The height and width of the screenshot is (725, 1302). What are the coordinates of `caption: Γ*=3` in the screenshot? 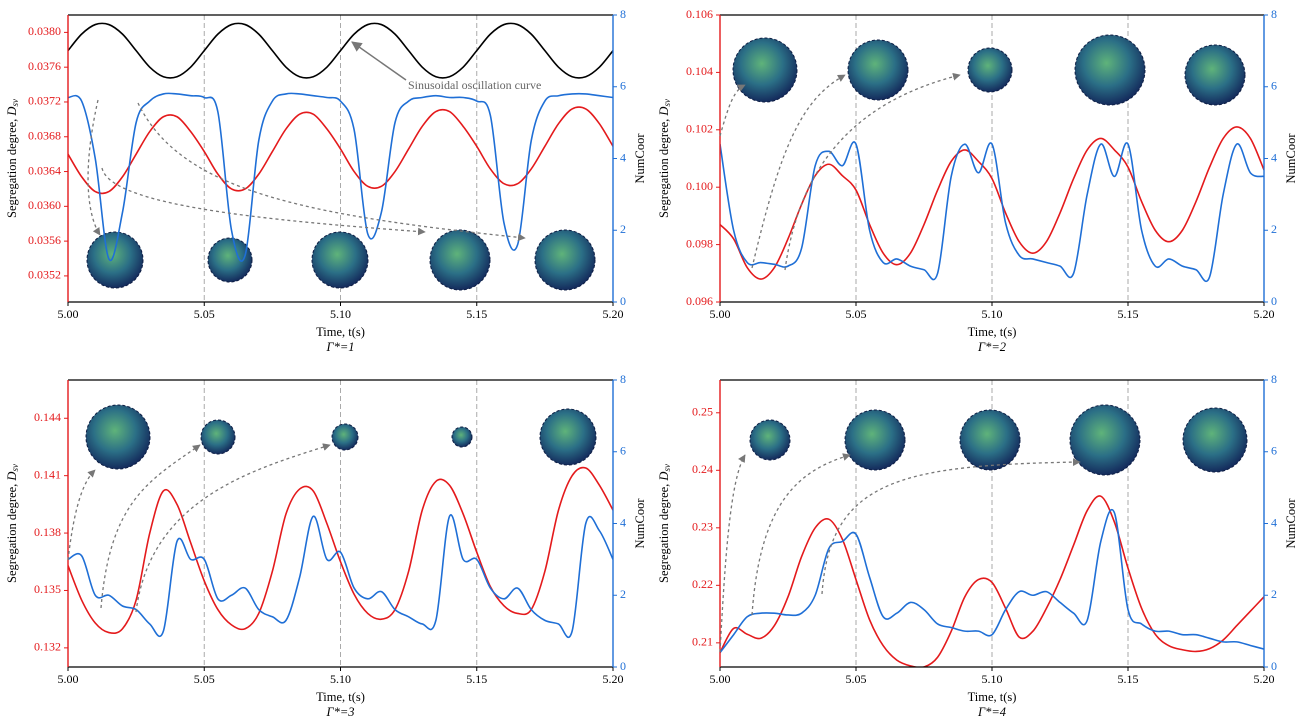 It's located at (339, 712).